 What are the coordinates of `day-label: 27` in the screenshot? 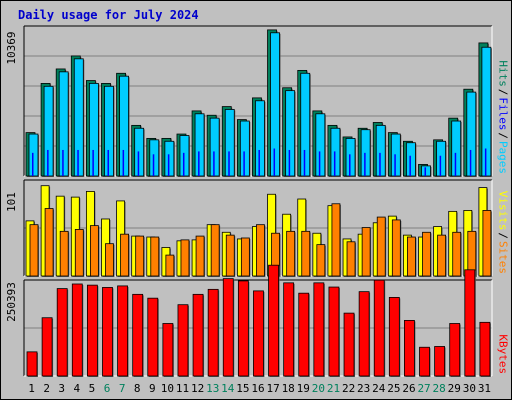 It's located at (423, 388).